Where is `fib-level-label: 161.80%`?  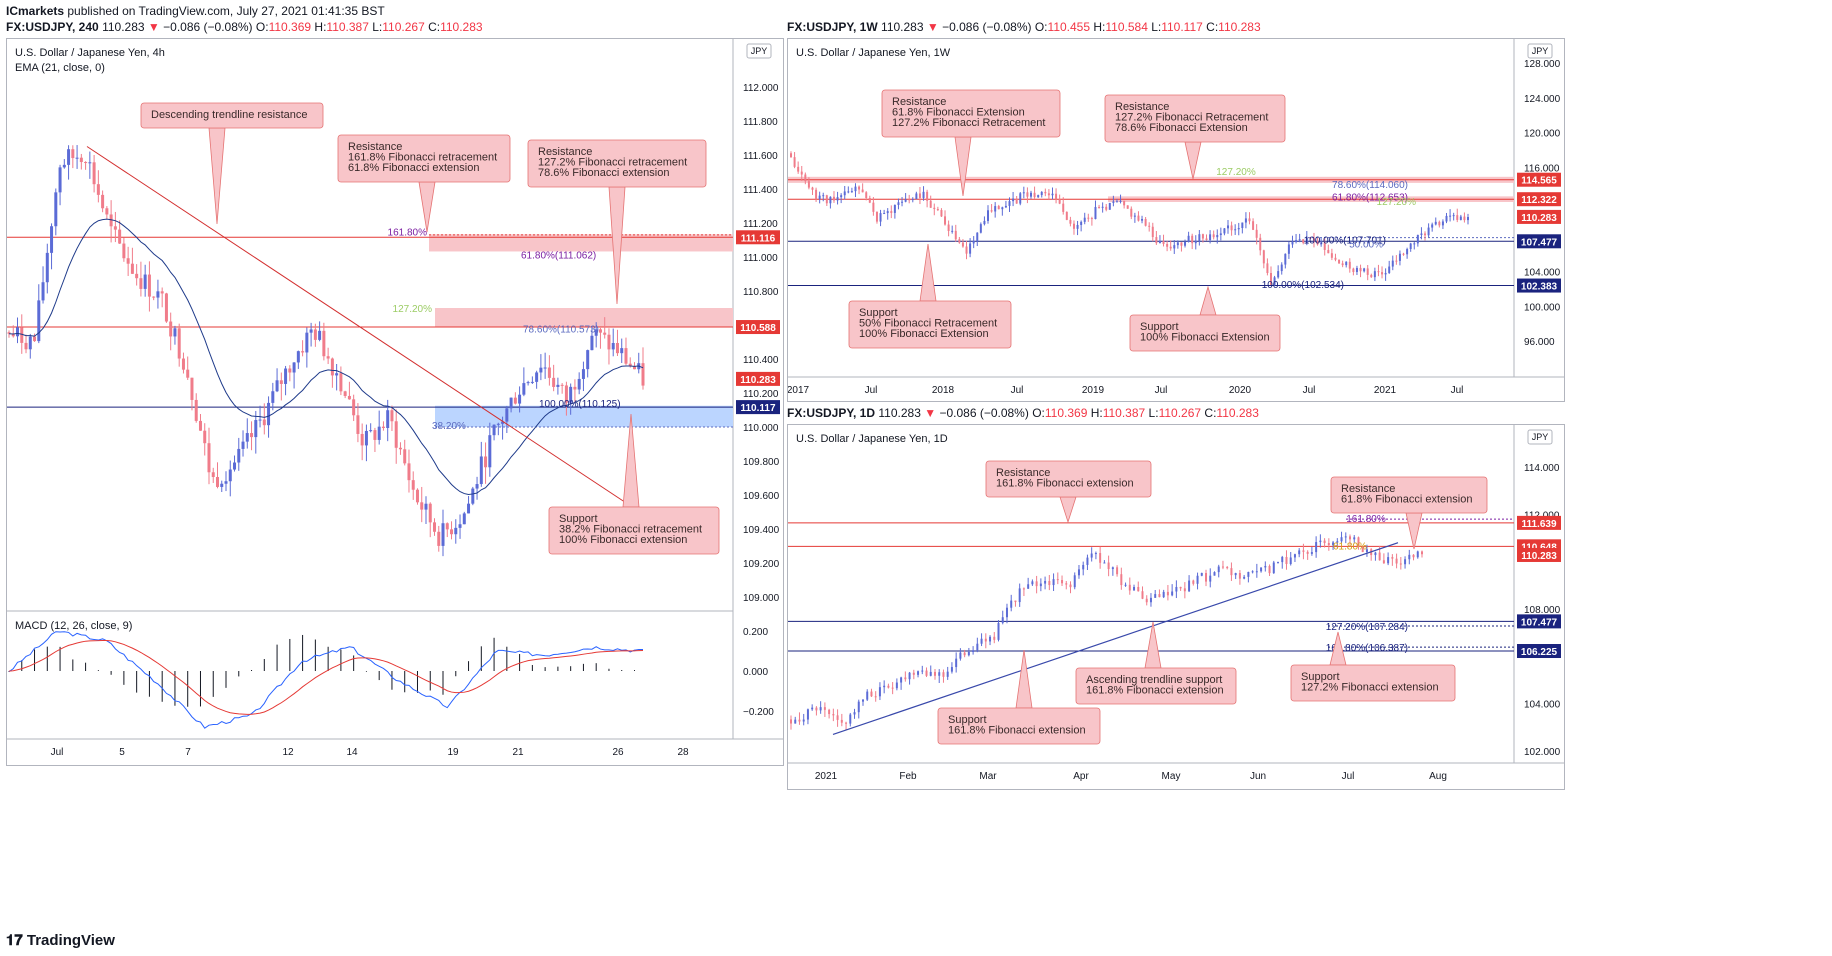 fib-level-label: 161.80% is located at coordinates (408, 232).